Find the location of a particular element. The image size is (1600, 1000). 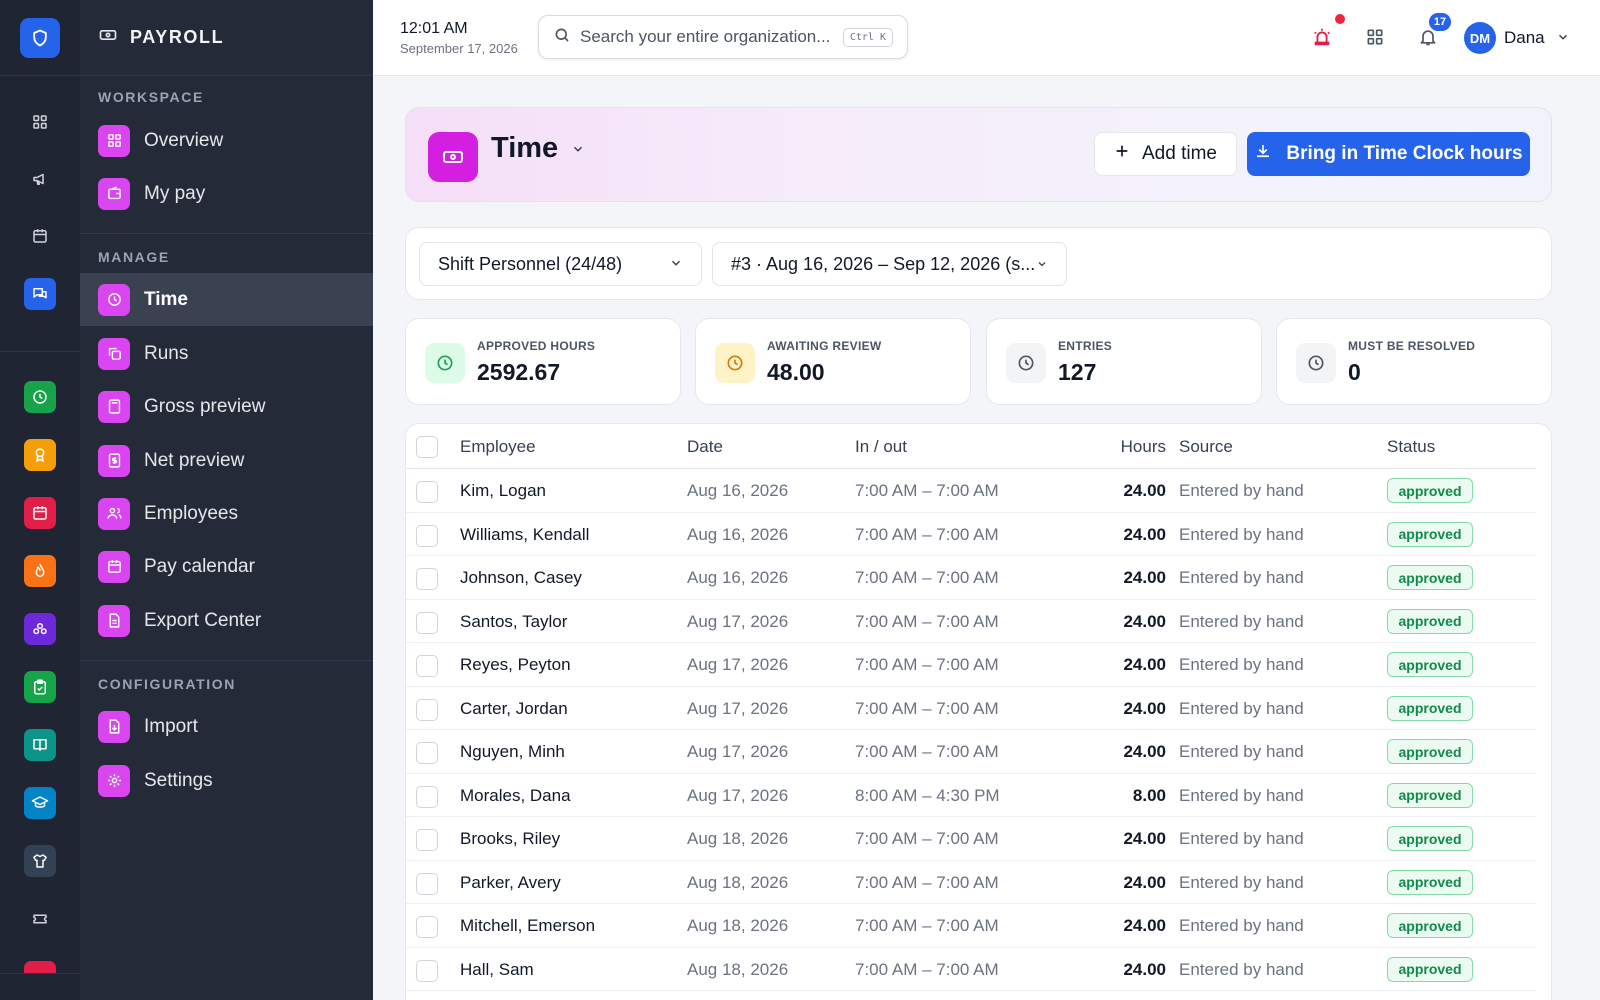

employee-name: Morales, Dana is located at coordinates (515, 795).